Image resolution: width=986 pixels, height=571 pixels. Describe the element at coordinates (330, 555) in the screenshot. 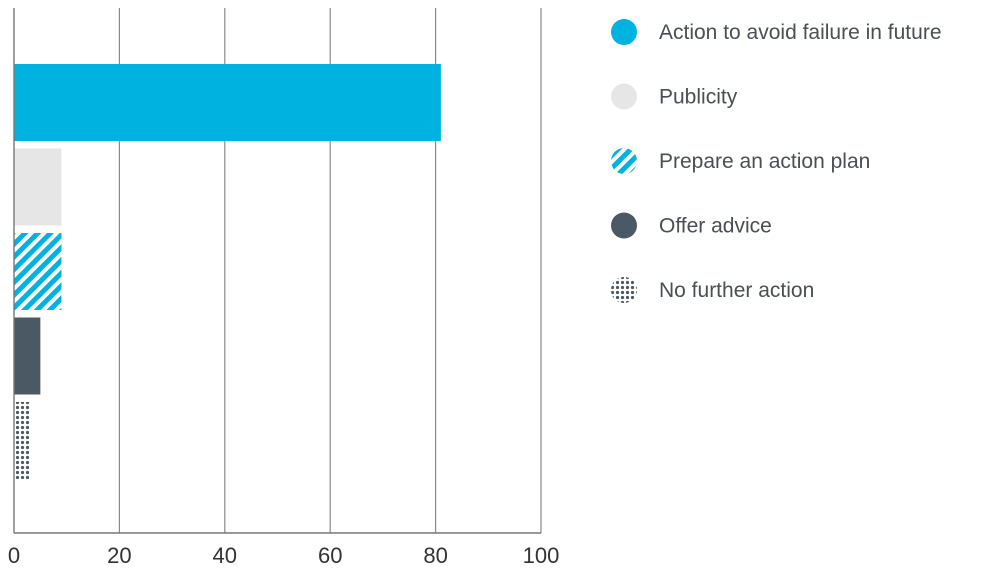

I see `x-tick-label-3: 60` at that location.